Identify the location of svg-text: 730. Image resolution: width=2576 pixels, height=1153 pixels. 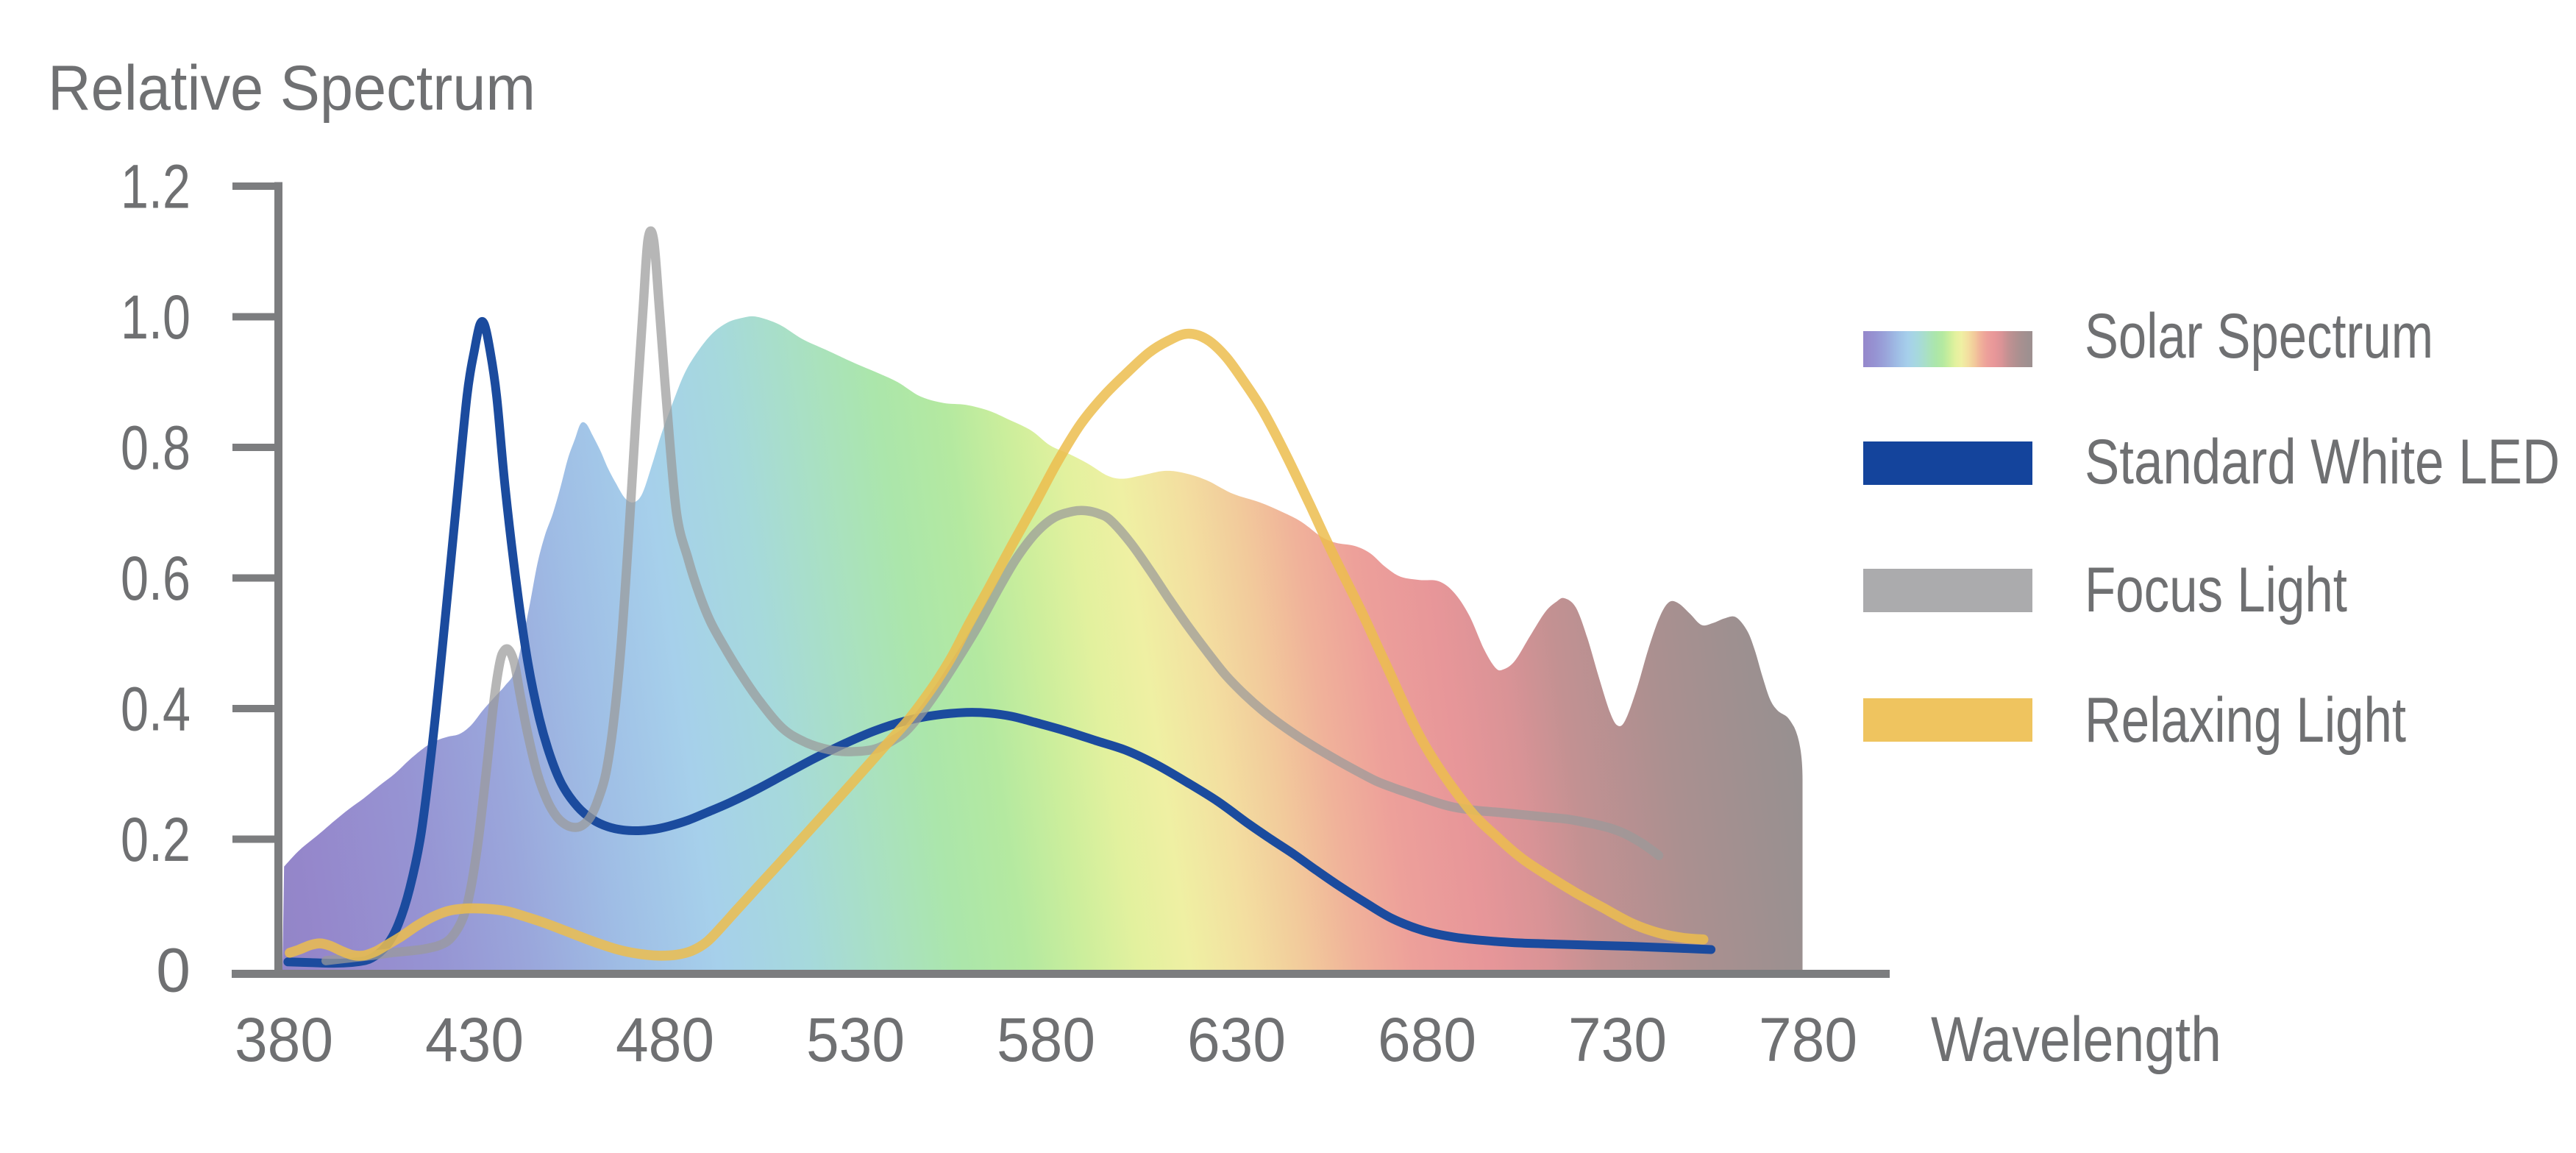
(1617, 1039).